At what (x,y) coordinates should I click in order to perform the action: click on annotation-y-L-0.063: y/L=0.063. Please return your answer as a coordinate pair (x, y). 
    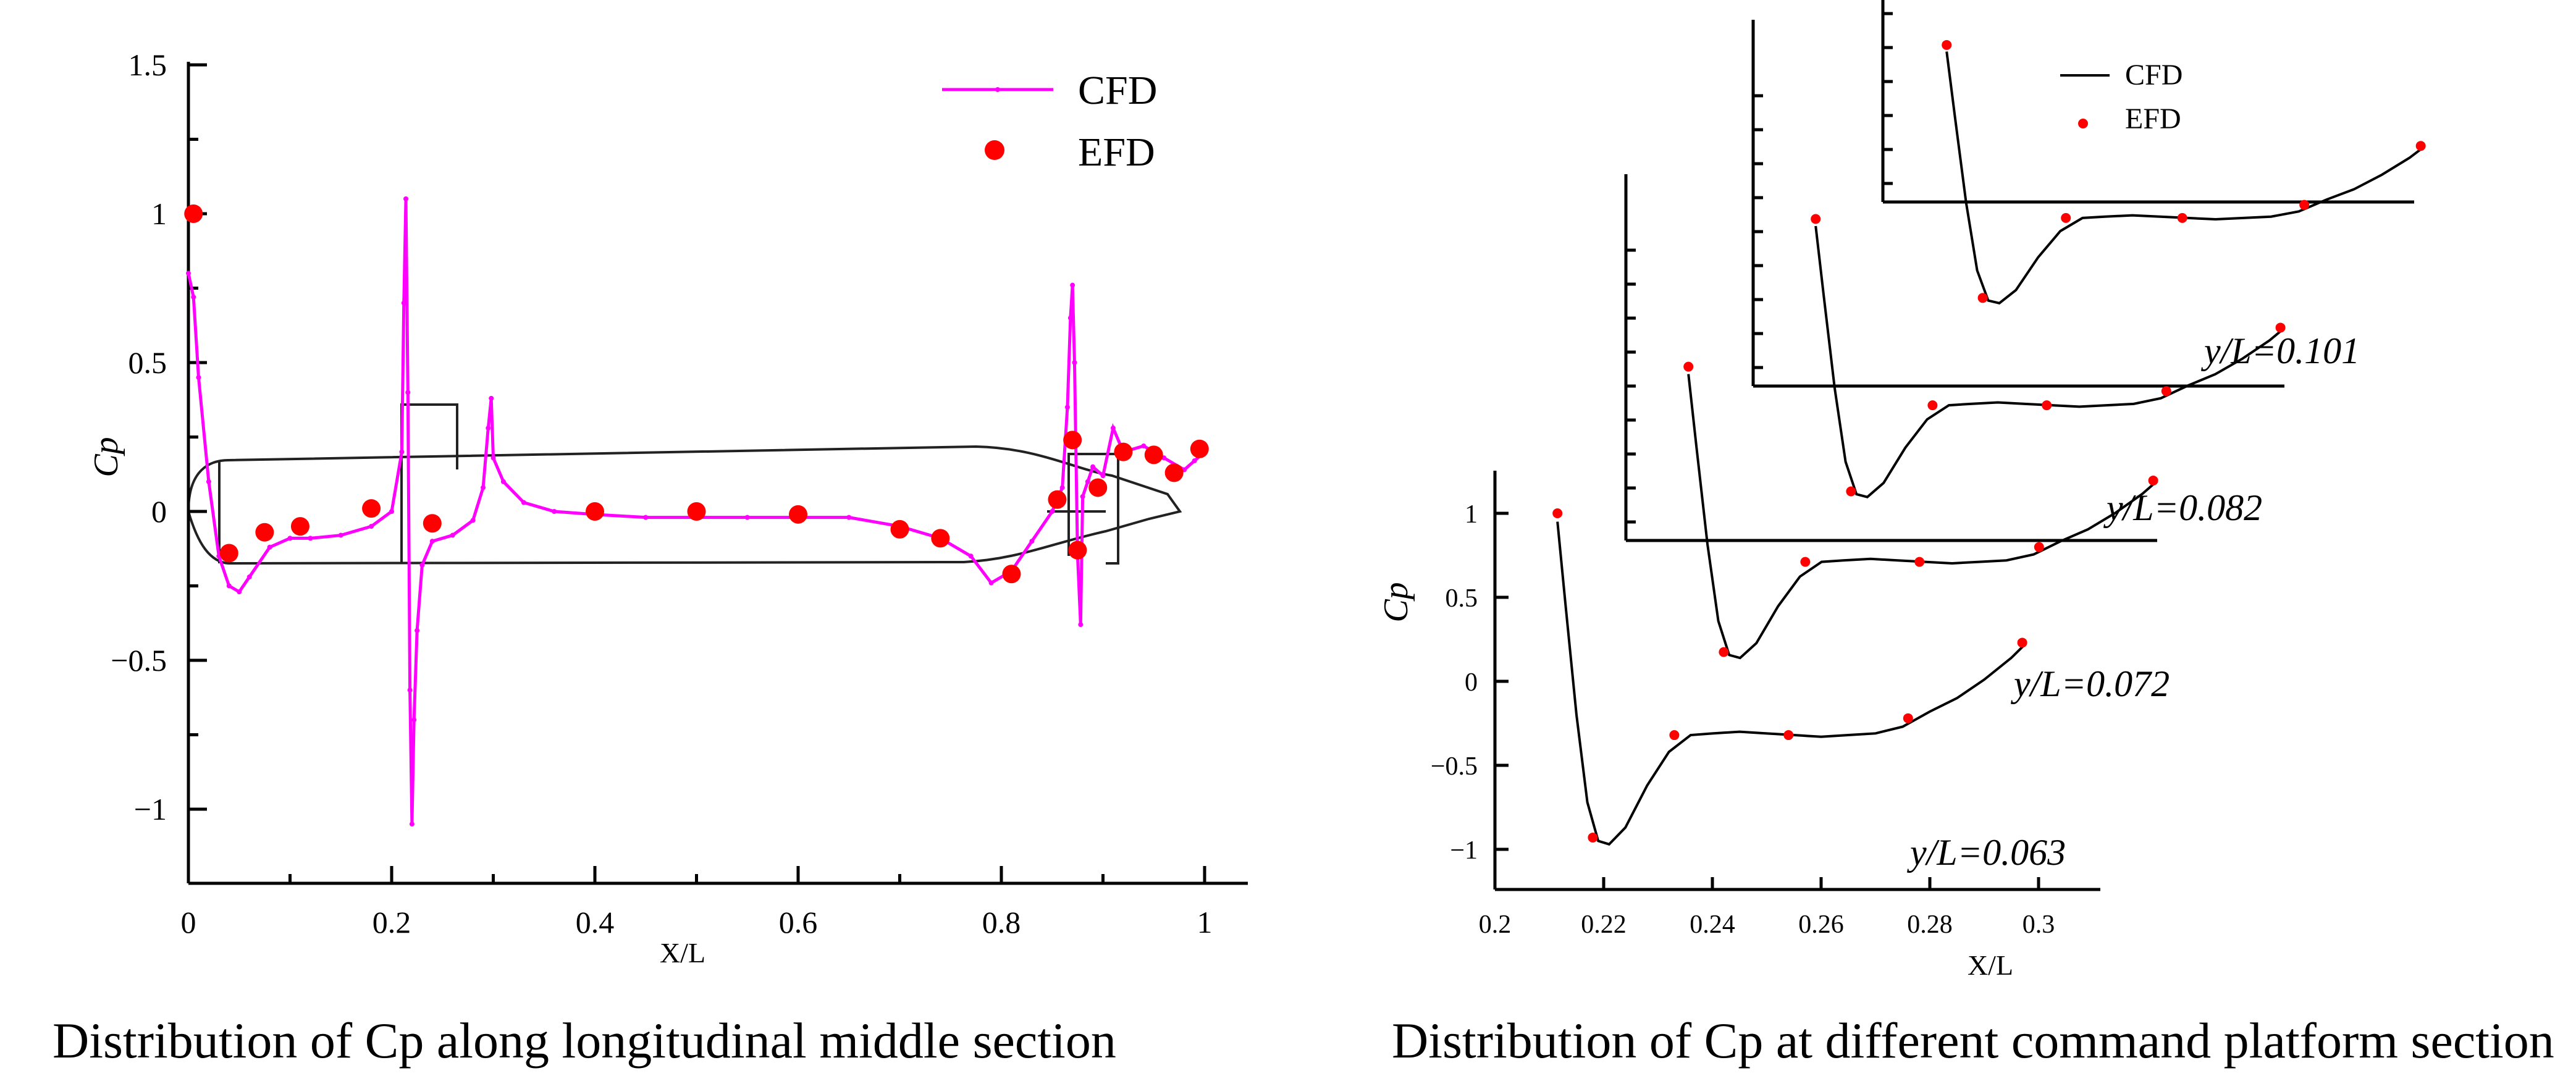
    Looking at the image, I should click on (1986, 853).